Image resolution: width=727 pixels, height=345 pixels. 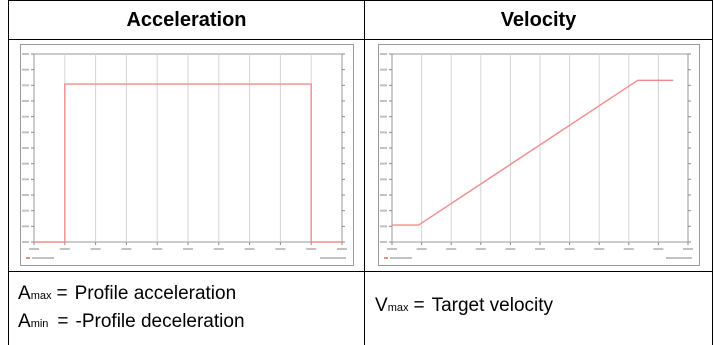 What do you see at coordinates (360, 39) in the screenshot?
I see `table-border-header` at bounding box center [360, 39].